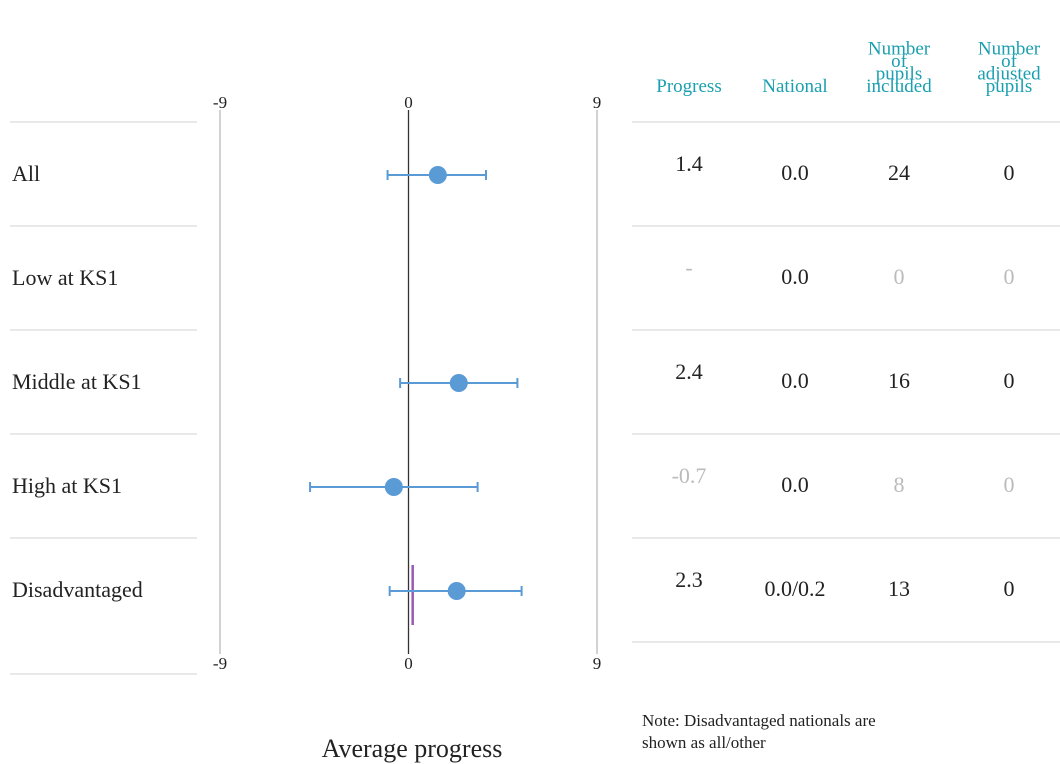 This screenshot has width=1060, height=764. What do you see at coordinates (67, 485) in the screenshot?
I see `row-label: High at KS1` at bounding box center [67, 485].